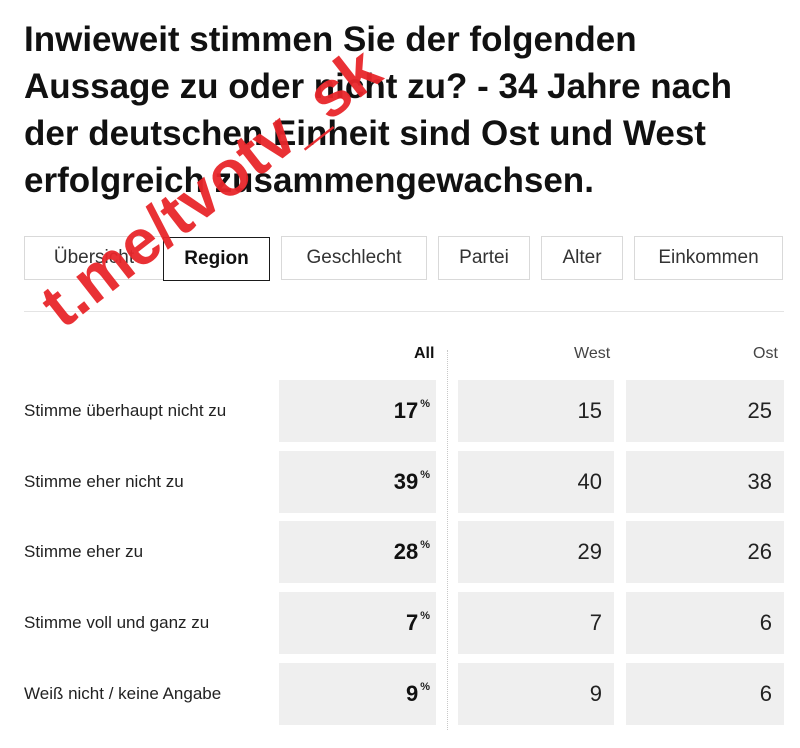  I want to click on table-row: Weiß nicht / keine Angabe 9% 9 6, so click(400, 694).